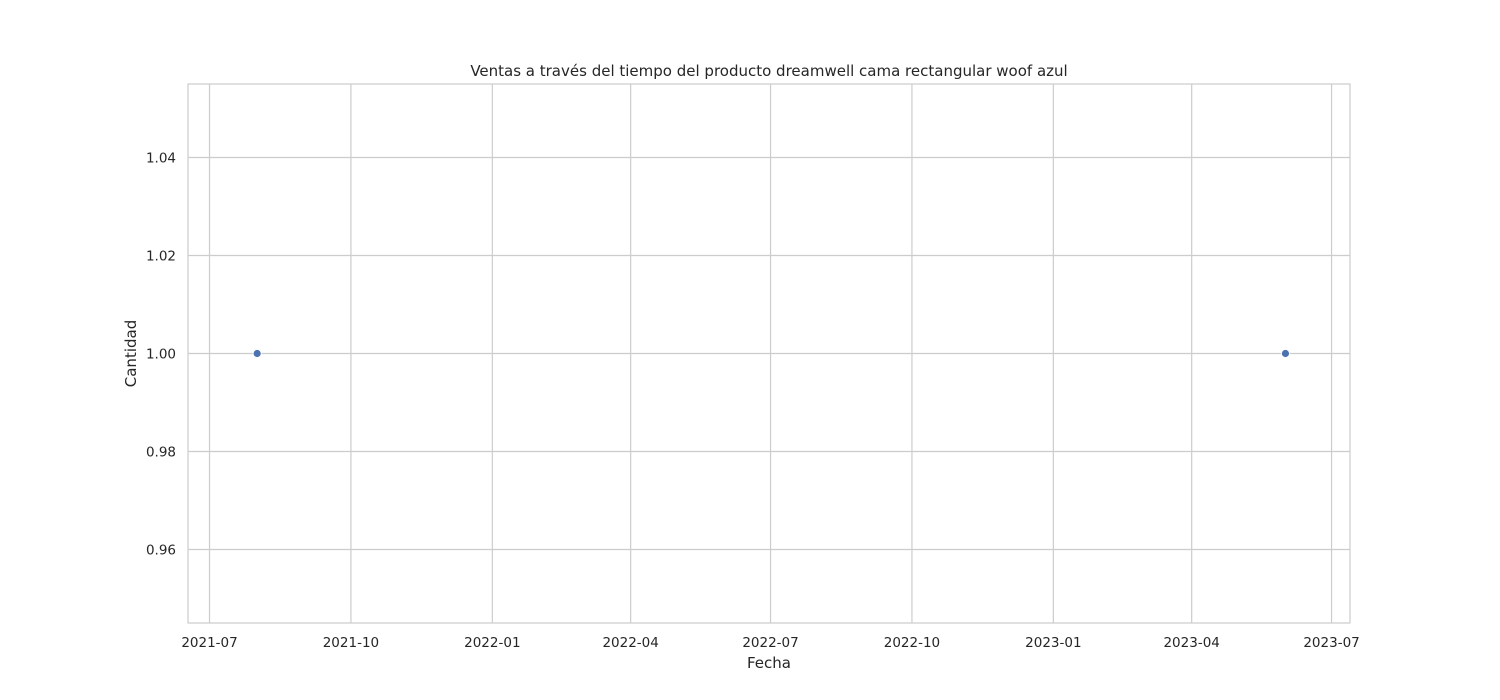 The width and height of the screenshot is (1500, 700). I want to click on y-tick-label: 1.00, so click(161, 355).